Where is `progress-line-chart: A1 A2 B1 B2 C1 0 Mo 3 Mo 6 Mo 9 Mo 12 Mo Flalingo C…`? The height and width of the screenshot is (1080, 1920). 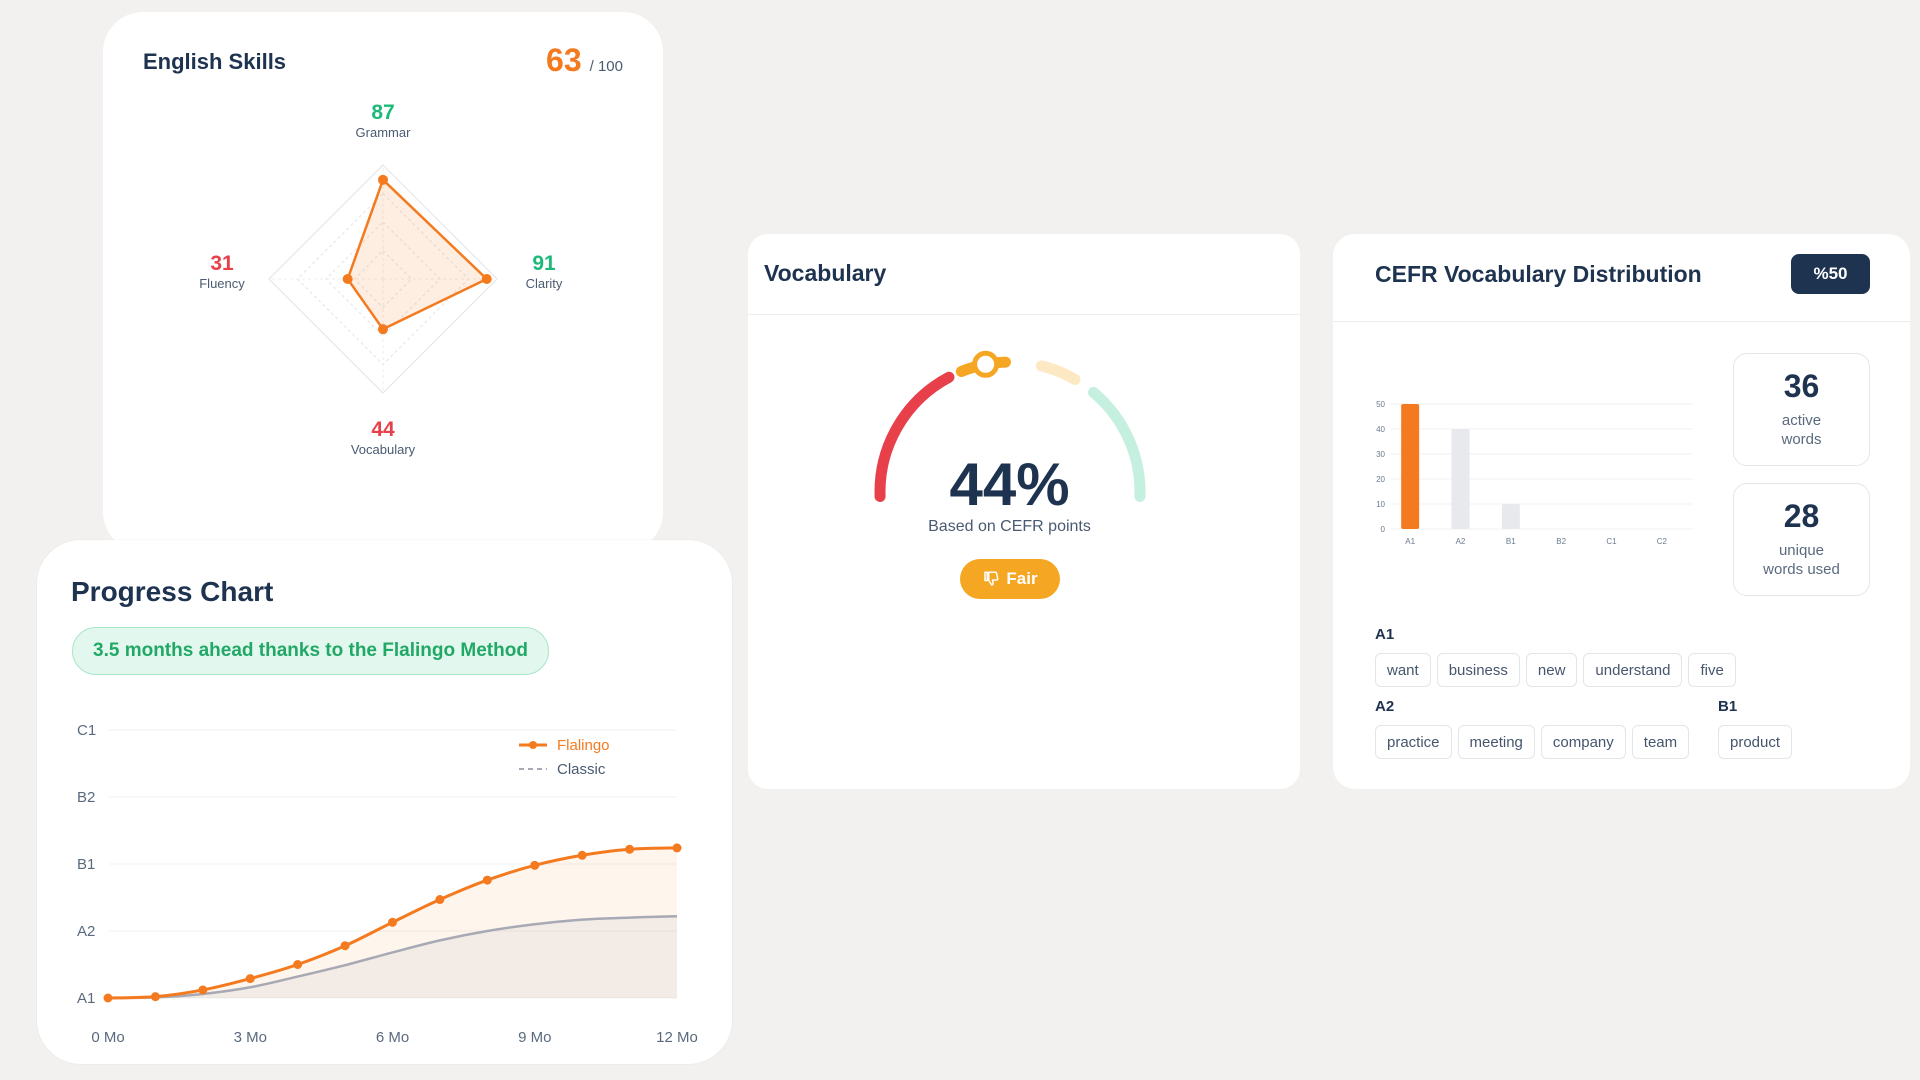 progress-line-chart: A1 A2 B1 B2 C1 0 Mo 3 Mo 6 Mo 9 Mo 12 Mo Flalingo C… is located at coordinates (387, 884).